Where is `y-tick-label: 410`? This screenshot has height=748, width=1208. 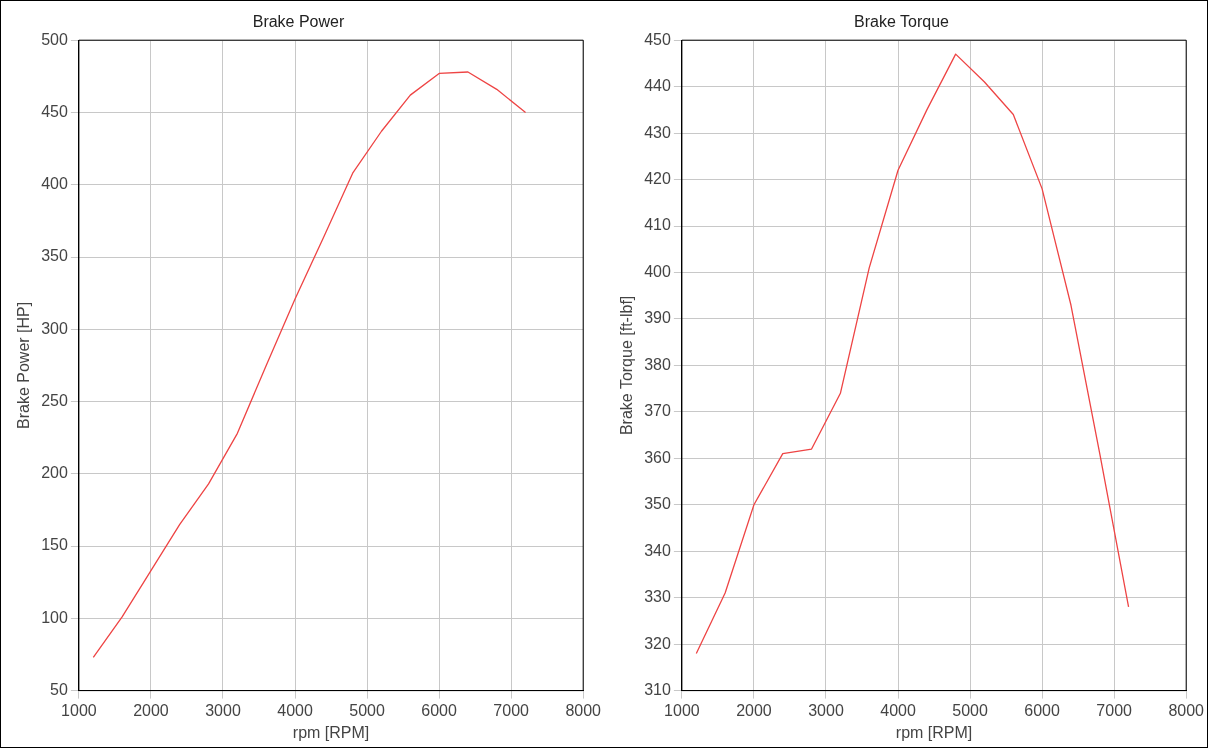 y-tick-label: 410 is located at coordinates (657, 225).